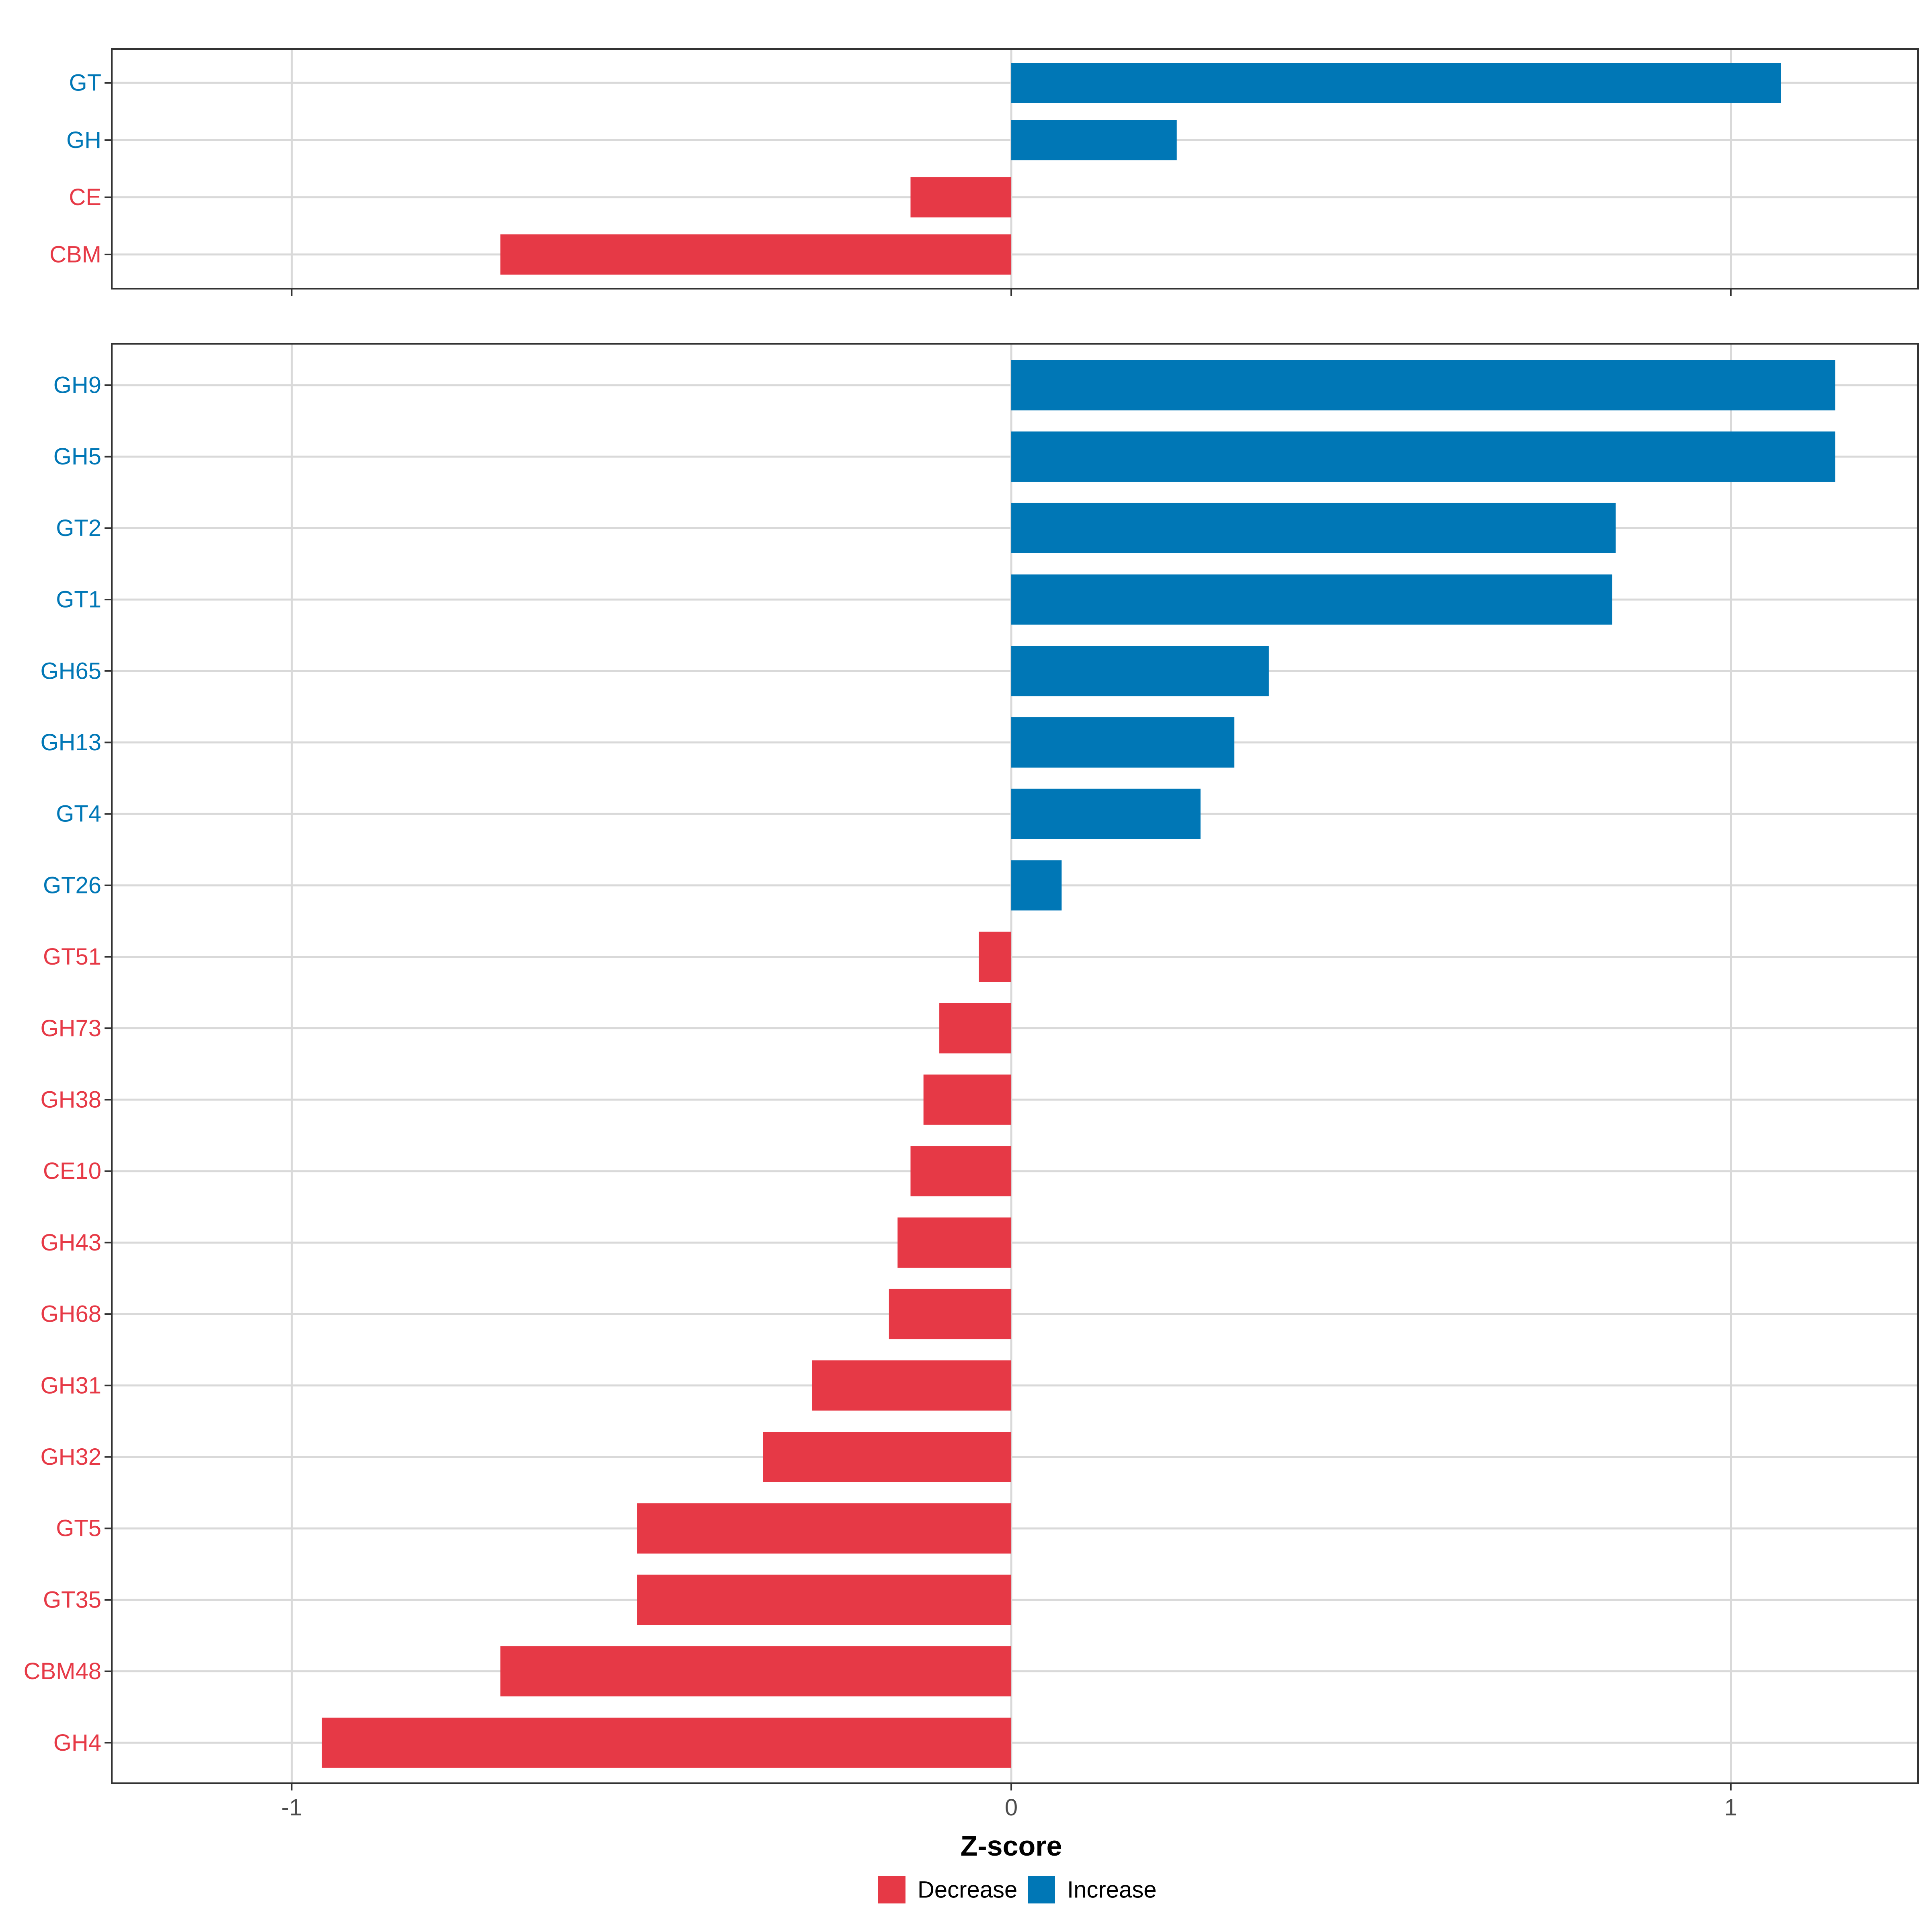 This screenshot has height=1932, width=1930. I want to click on legend-swatch-increase, so click(1041, 1889).